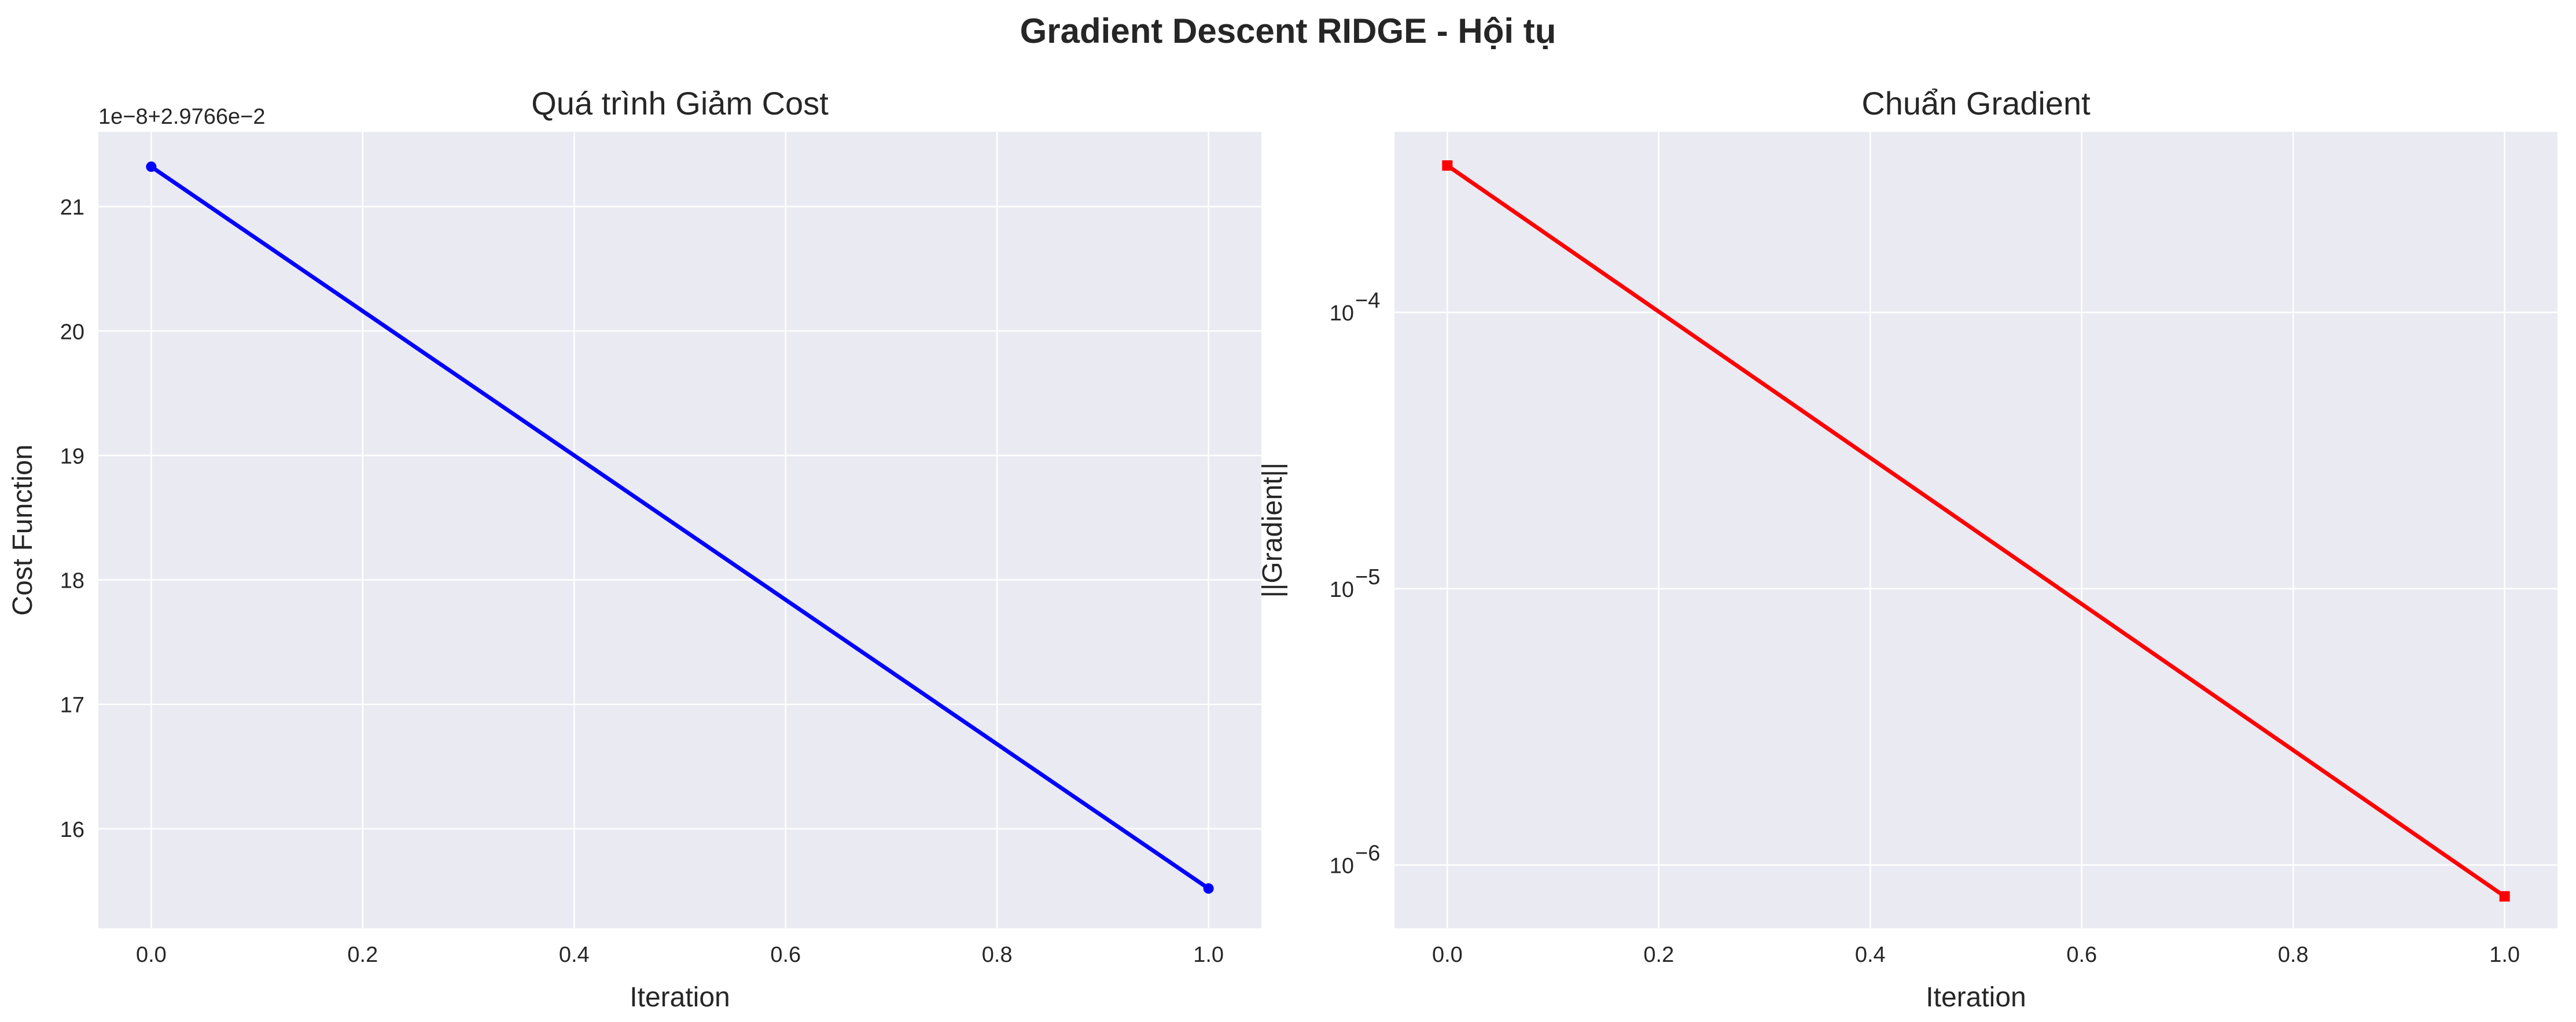 This screenshot has height=1022, width=2576. What do you see at coordinates (1272, 530) in the screenshot?
I see `y-axis-label: ||Gradient||` at bounding box center [1272, 530].